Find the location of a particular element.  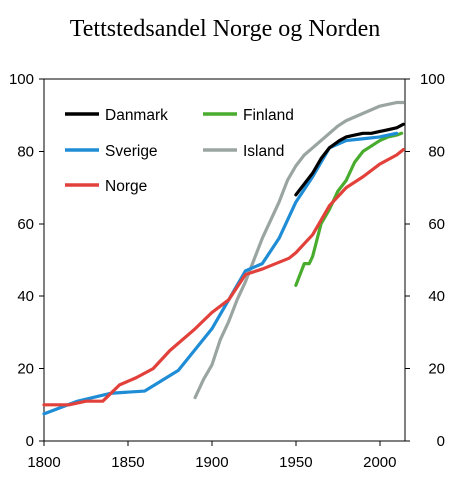

x-tick-label: 1850 is located at coordinates (127, 462).